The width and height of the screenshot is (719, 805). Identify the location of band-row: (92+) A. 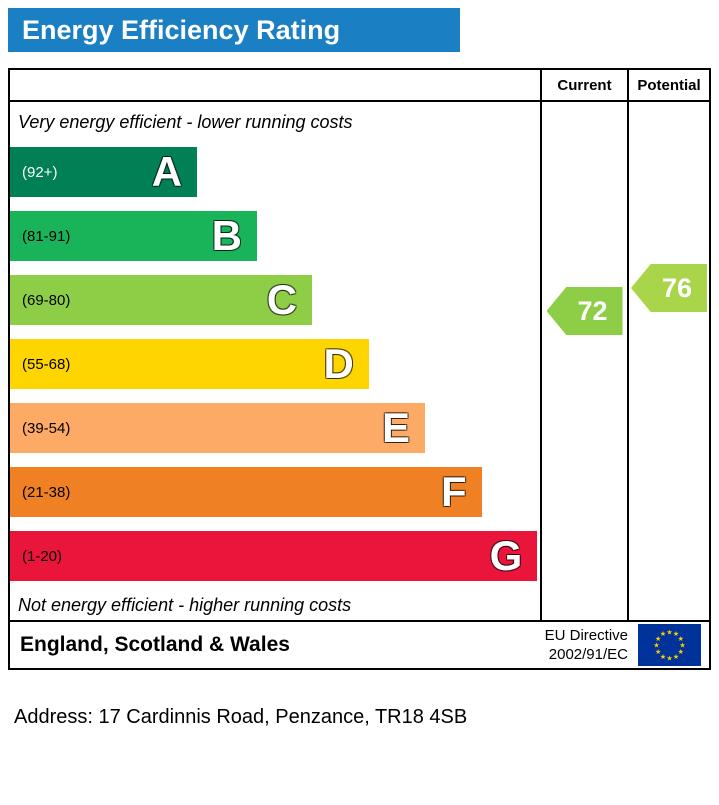
(275, 172).